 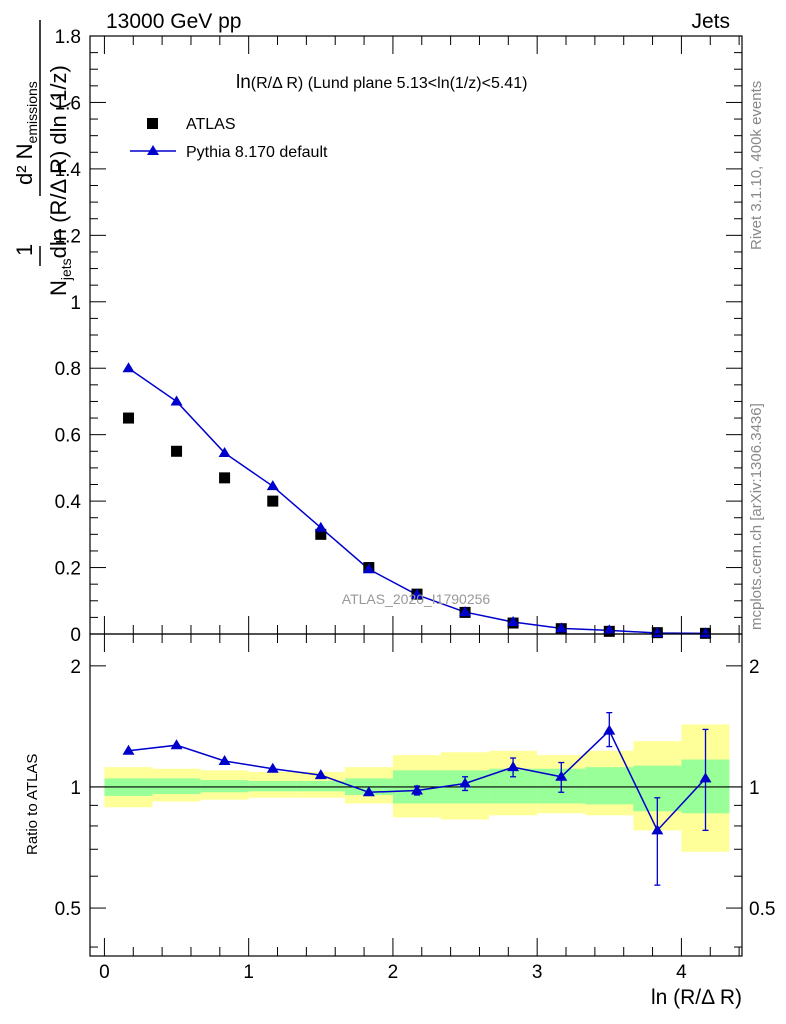 I want to click on rivet-label: Rivet 3.1.10, 400k events, so click(x=756, y=165).